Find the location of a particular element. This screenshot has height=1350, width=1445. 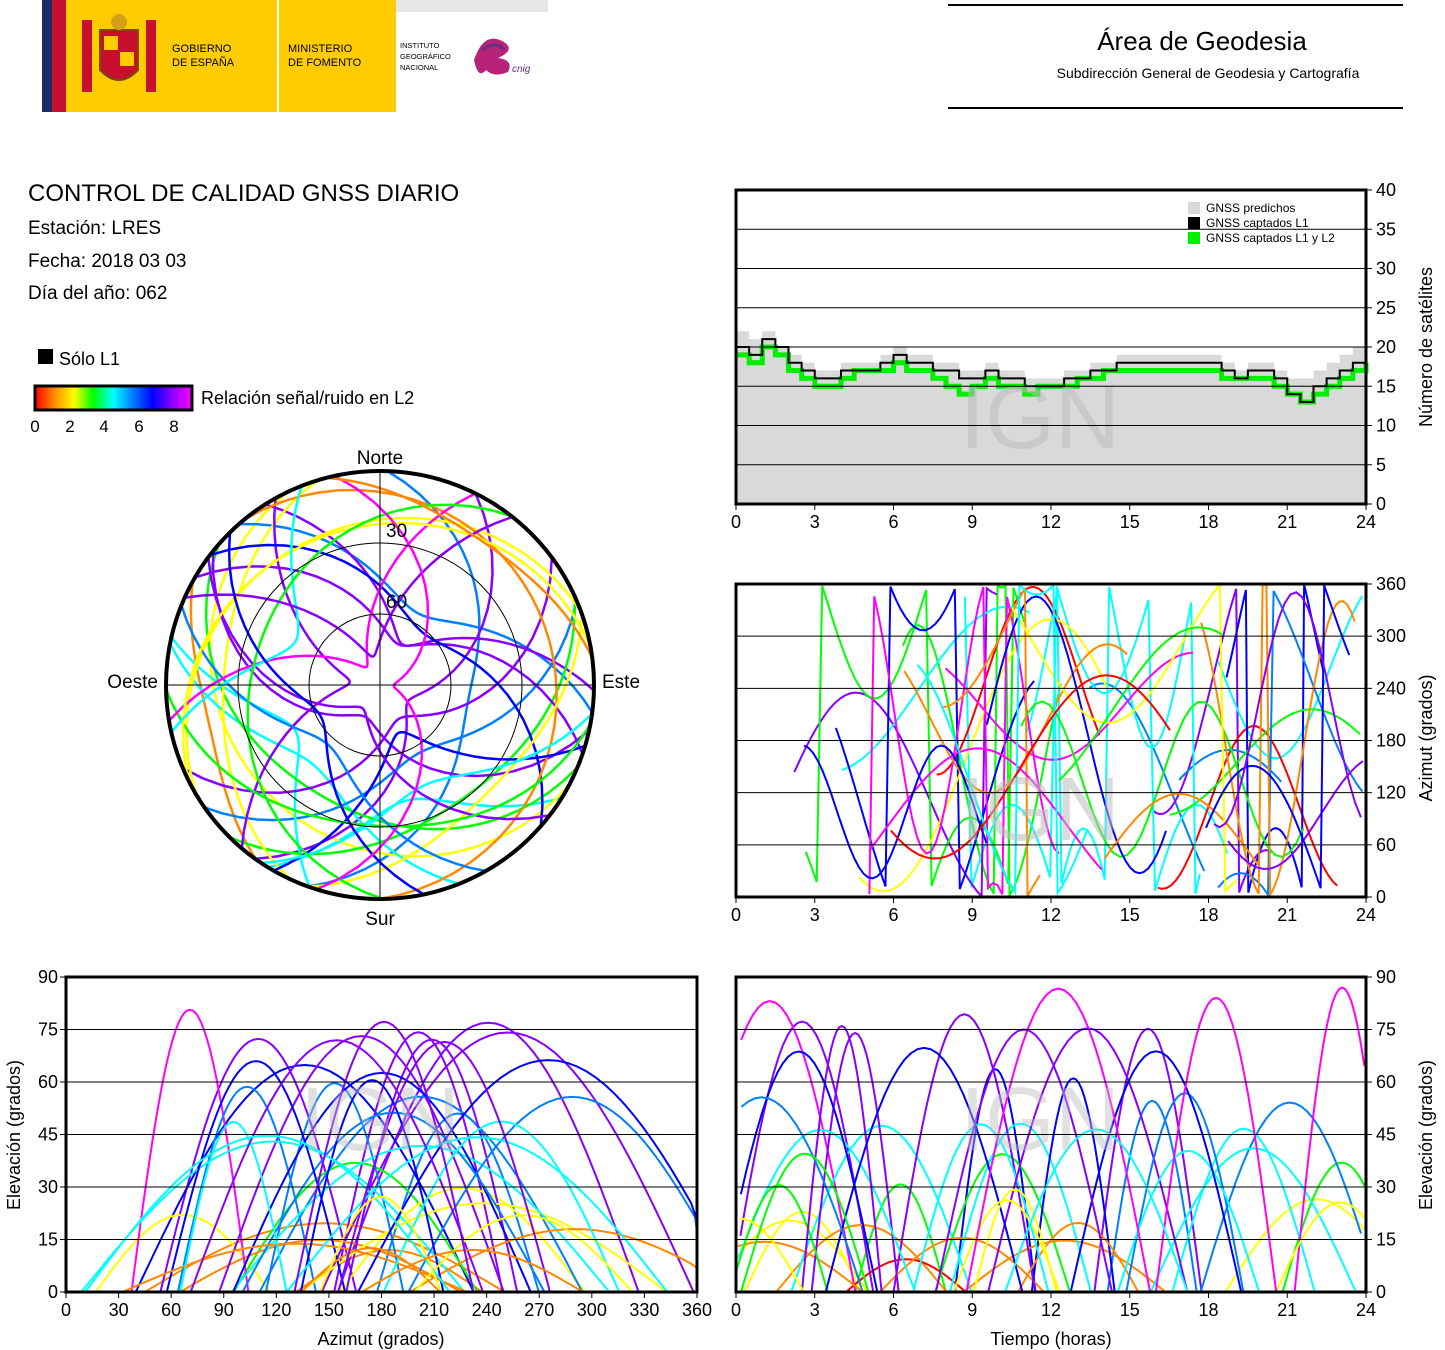

snr-tick: 4 is located at coordinates (103, 426).